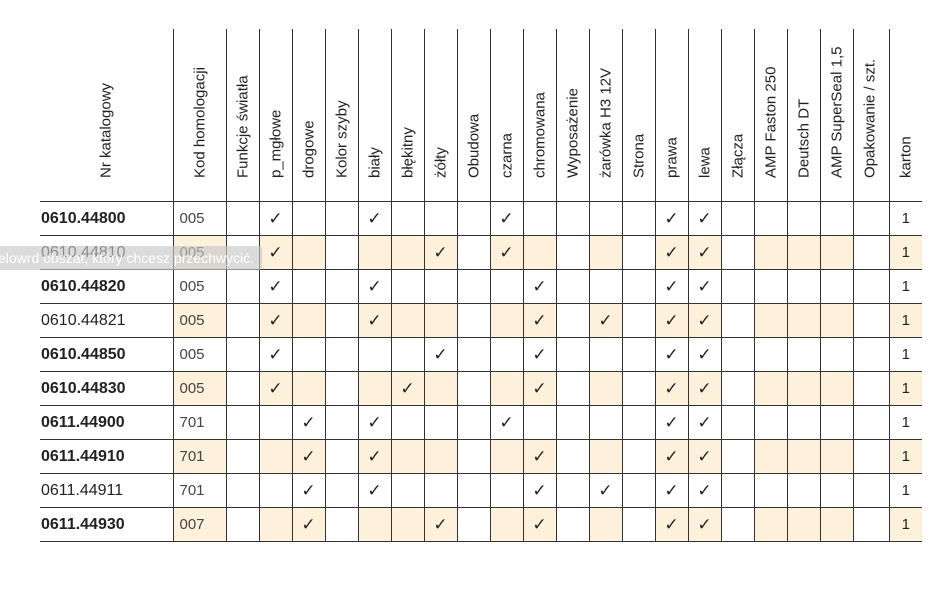 The height and width of the screenshot is (590, 939). I want to click on cell-zolty: ✓, so click(440, 252).